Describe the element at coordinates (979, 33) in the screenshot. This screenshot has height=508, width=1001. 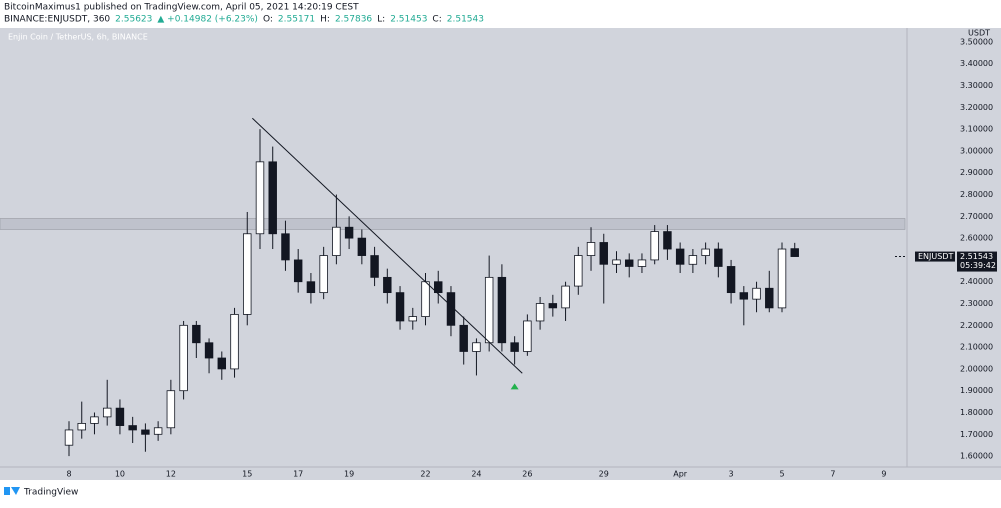
I see `price-unit: USDT` at that location.